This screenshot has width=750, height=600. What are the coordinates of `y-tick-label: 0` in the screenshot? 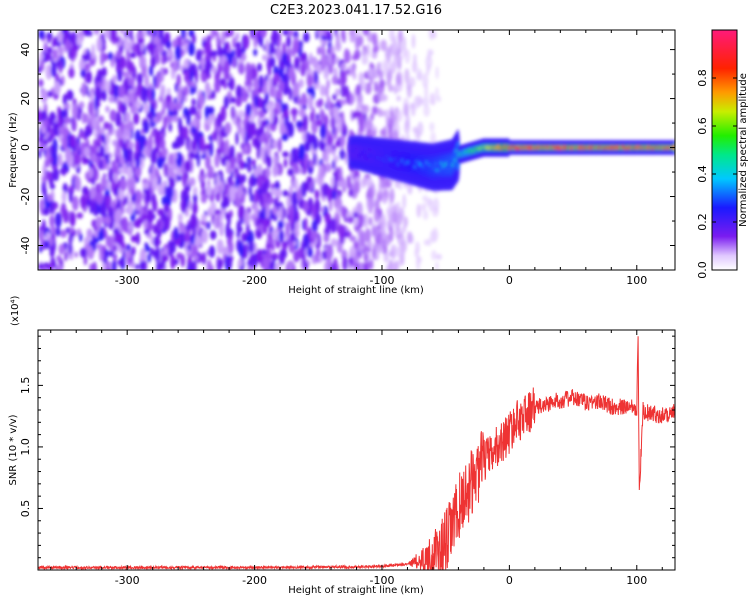 It's located at (25, 147).